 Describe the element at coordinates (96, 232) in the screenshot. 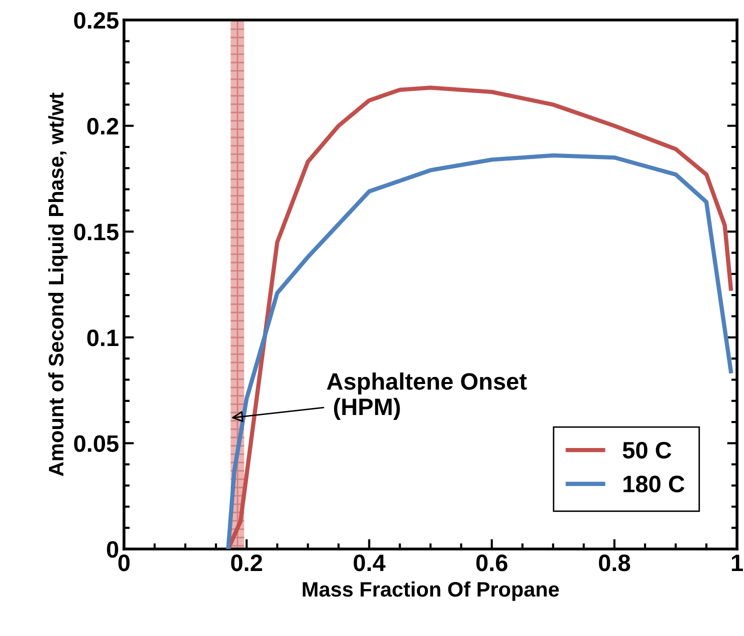

I see `y-tick-label: 0.15` at that location.